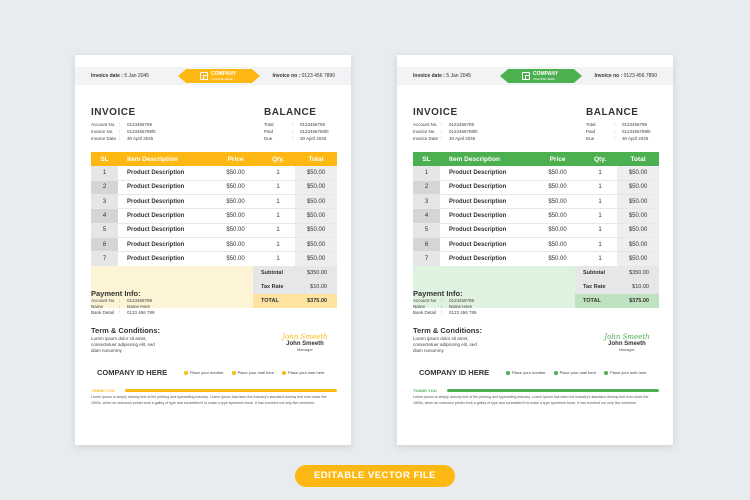 This screenshot has height=500, width=750. Describe the element at coordinates (426, 173) in the screenshot. I see `cell-sl: 1` at that location.